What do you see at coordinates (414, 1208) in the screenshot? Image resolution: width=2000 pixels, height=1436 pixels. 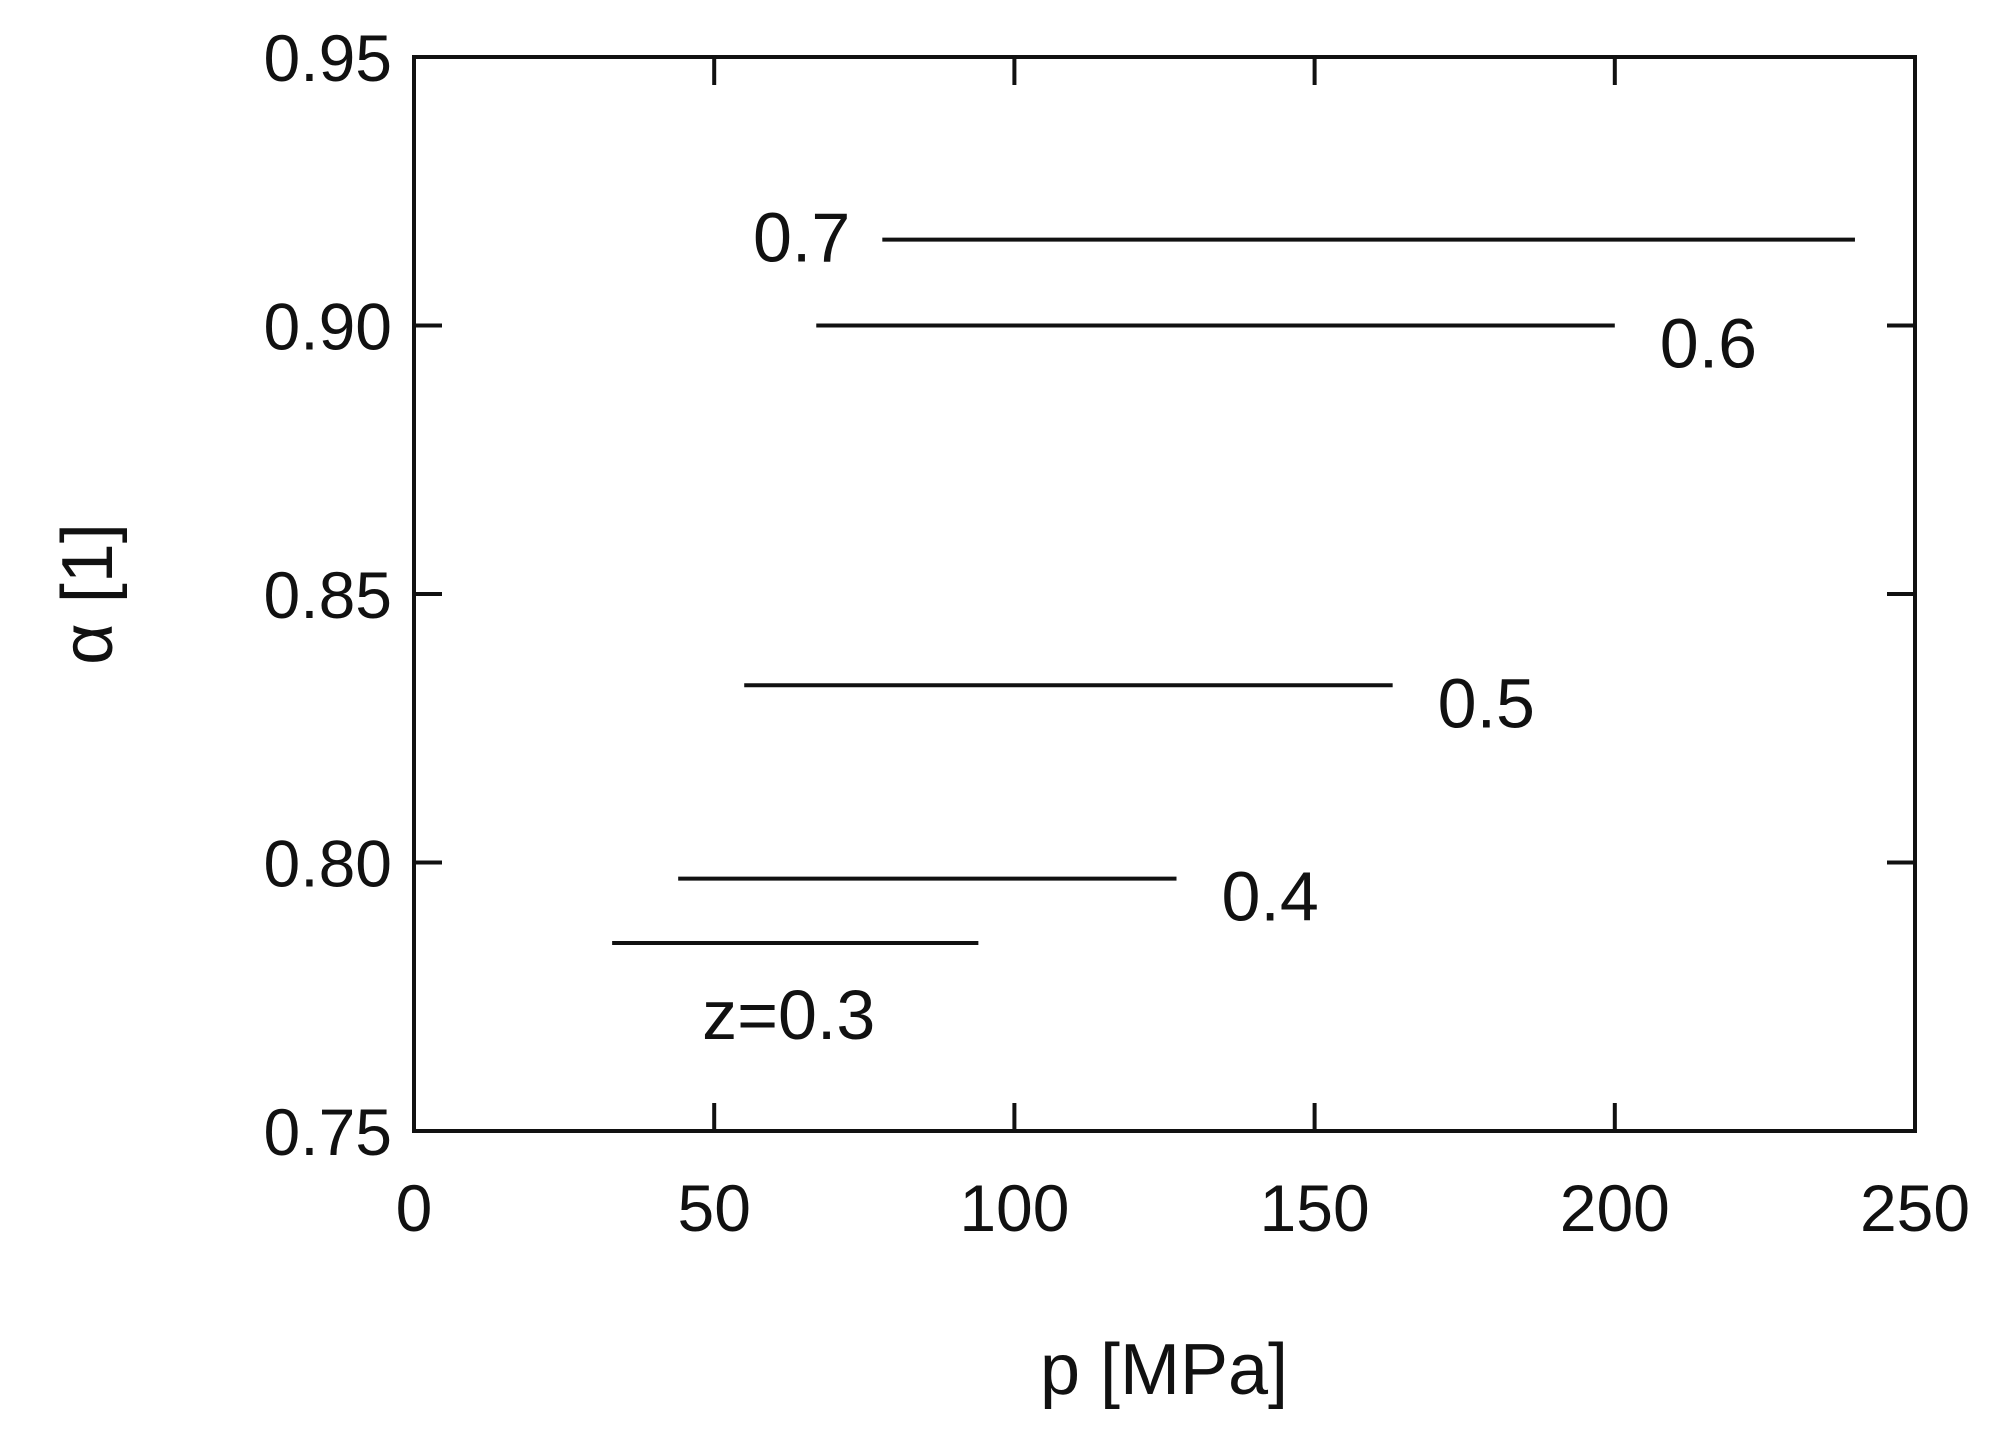 I see `x-tick-label: 0` at bounding box center [414, 1208].